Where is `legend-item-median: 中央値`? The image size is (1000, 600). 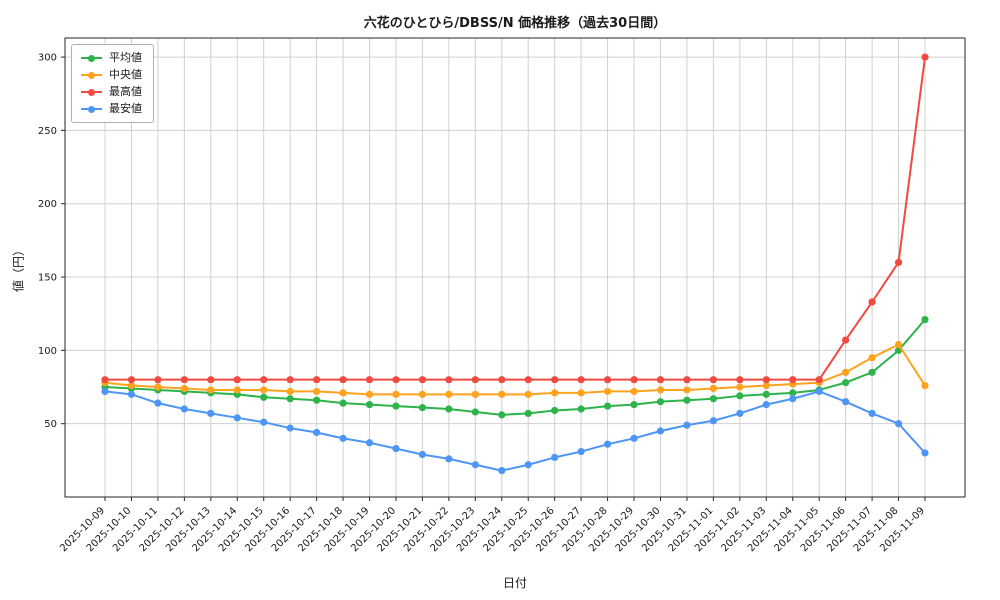 legend-item-median: 中央値 is located at coordinates (111, 75).